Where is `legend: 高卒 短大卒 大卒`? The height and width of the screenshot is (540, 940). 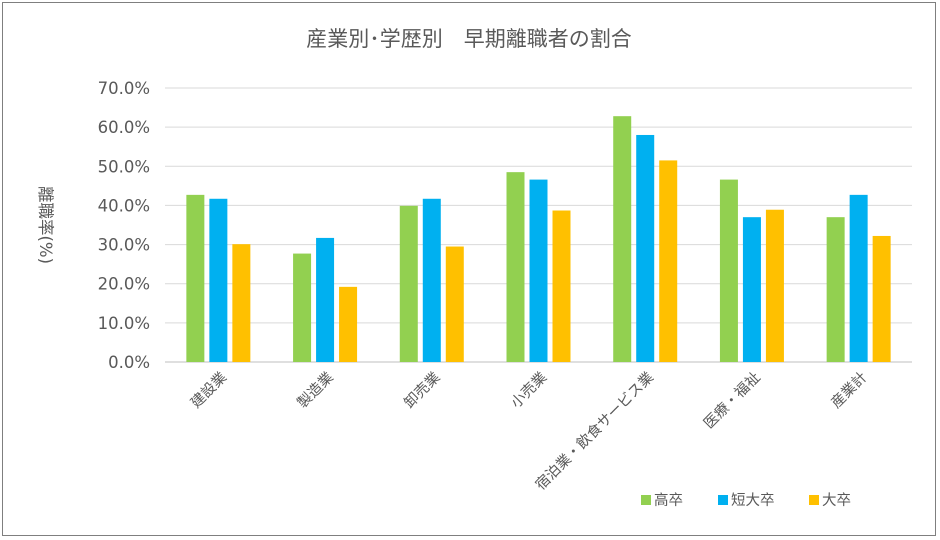 legend: 高卒 短大卒 大卒 is located at coordinates (746, 500).